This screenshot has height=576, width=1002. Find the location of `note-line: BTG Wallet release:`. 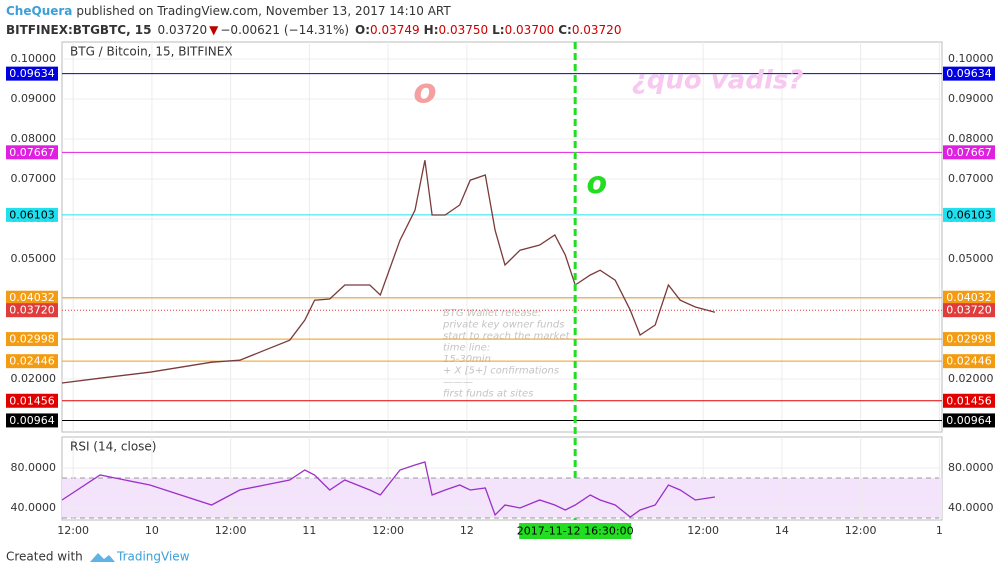

note-line: BTG Wallet release: is located at coordinates (492, 313).